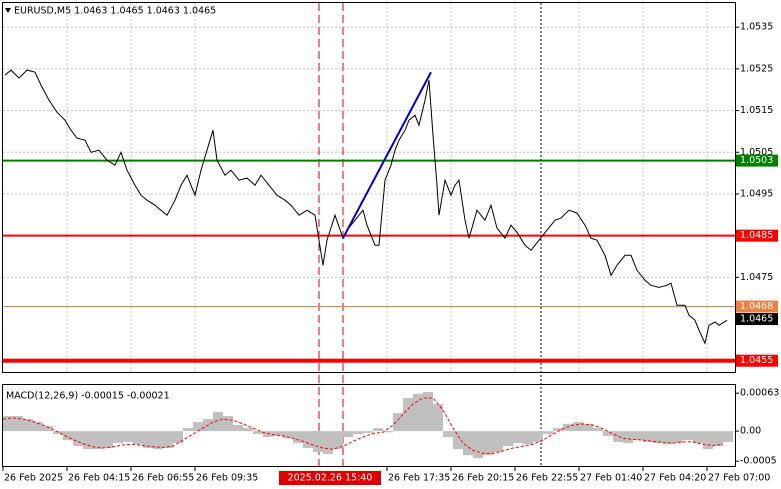 Image resolution: width=781 pixels, height=489 pixels. I want to click on price-label: 1.0465, so click(756, 319).